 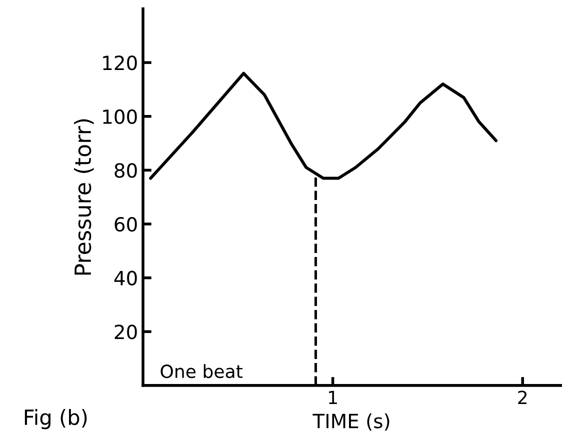 What do you see at coordinates (125, 332) in the screenshot?
I see `y-tick-label: 20` at bounding box center [125, 332].